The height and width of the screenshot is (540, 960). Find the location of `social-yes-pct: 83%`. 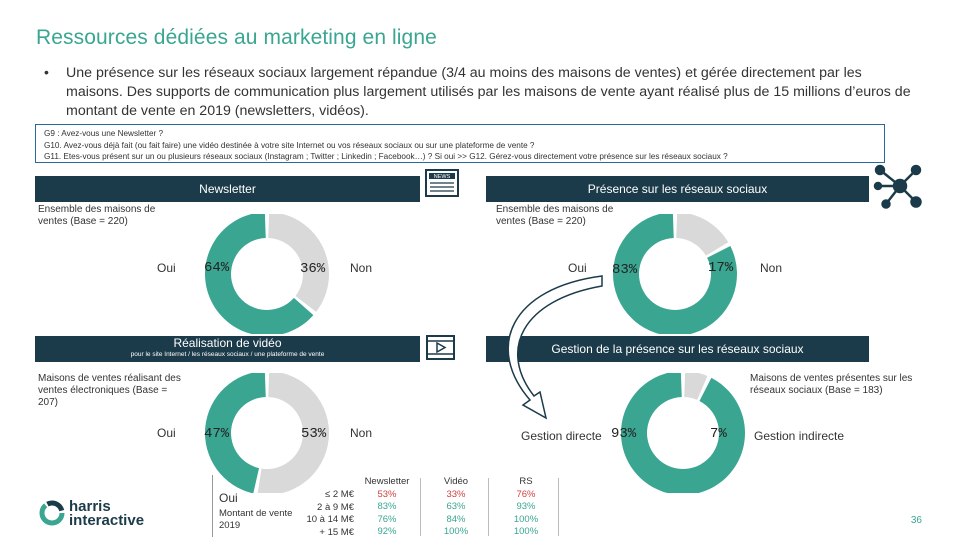

social-yes-pct: 83% is located at coordinates (625, 270).